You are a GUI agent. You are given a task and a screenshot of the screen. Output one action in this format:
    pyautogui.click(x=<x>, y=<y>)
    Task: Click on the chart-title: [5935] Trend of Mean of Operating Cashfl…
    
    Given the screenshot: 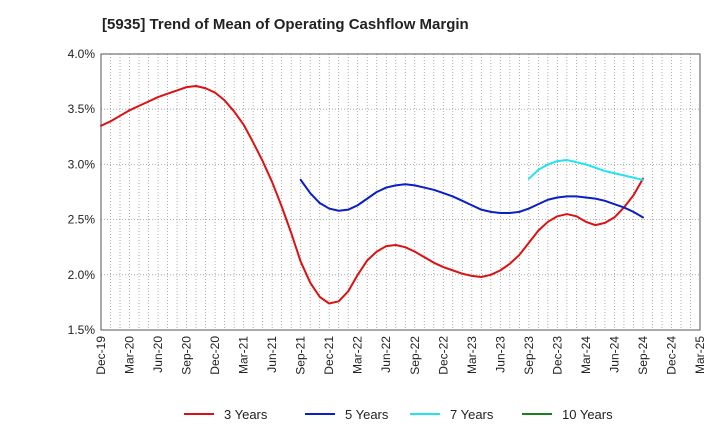 What is the action you would take?
    pyautogui.click(x=285, y=24)
    